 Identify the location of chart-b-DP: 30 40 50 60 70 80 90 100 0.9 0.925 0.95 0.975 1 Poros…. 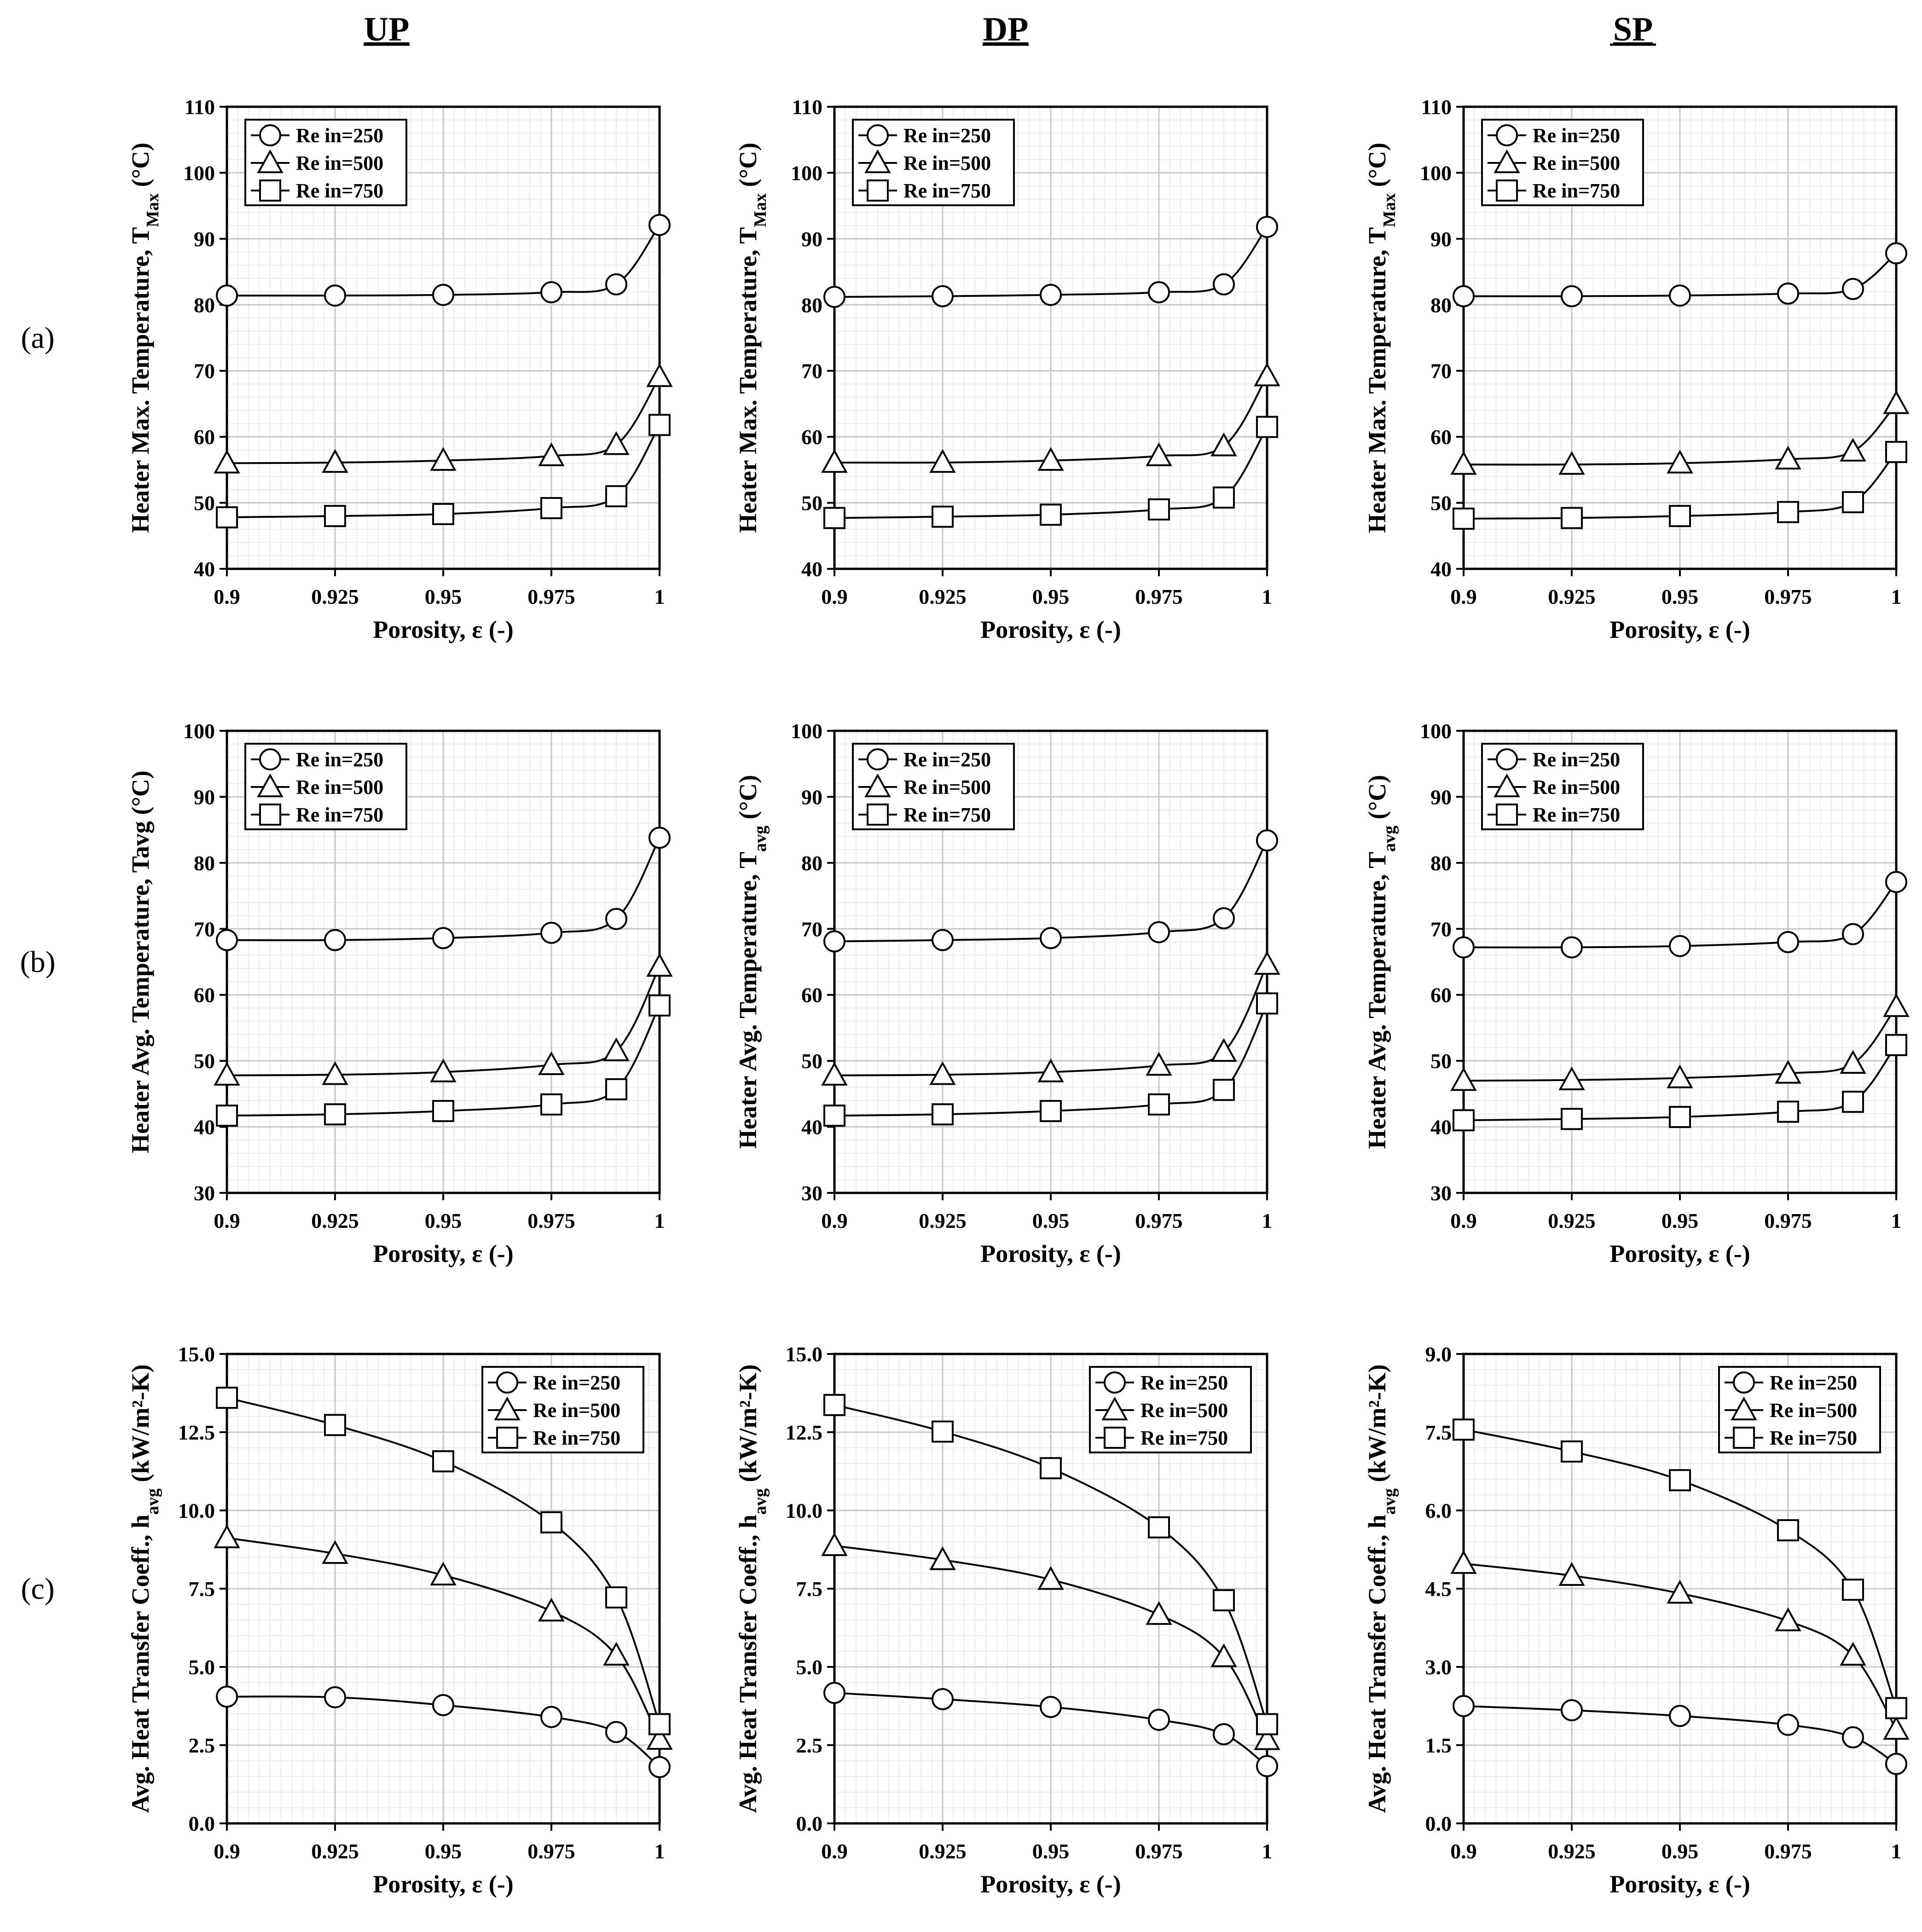
(1007, 993).